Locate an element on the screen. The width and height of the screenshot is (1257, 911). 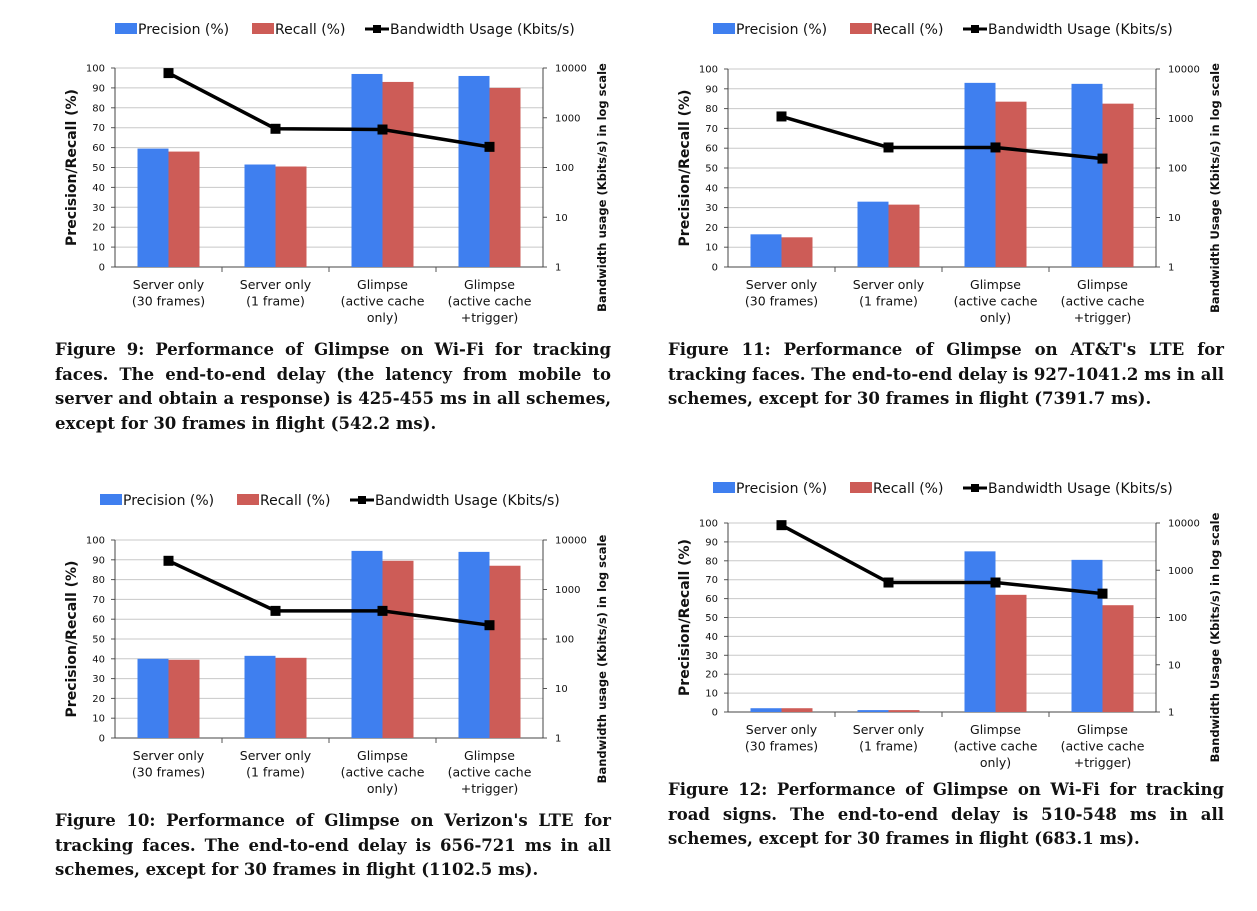
chart-4-y2-tick-label: 10 is located at coordinates (1174, 665).